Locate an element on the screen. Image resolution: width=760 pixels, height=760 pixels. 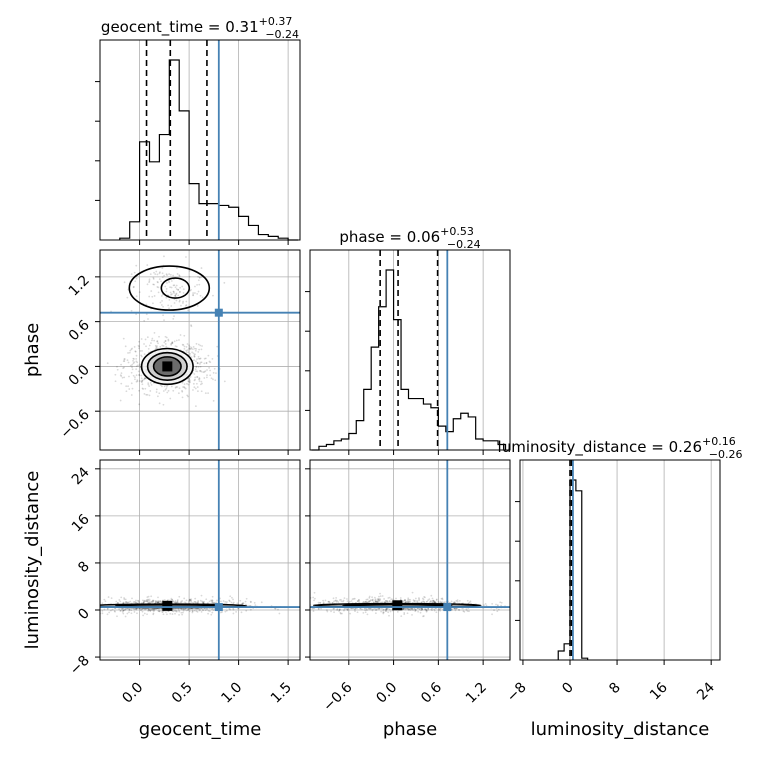
scatter-geocent-time-vs-luminosity-distance: 0.0 0.5 1.0 1.5 −8 0 8 16 24 is located at coordinates (184, 583).